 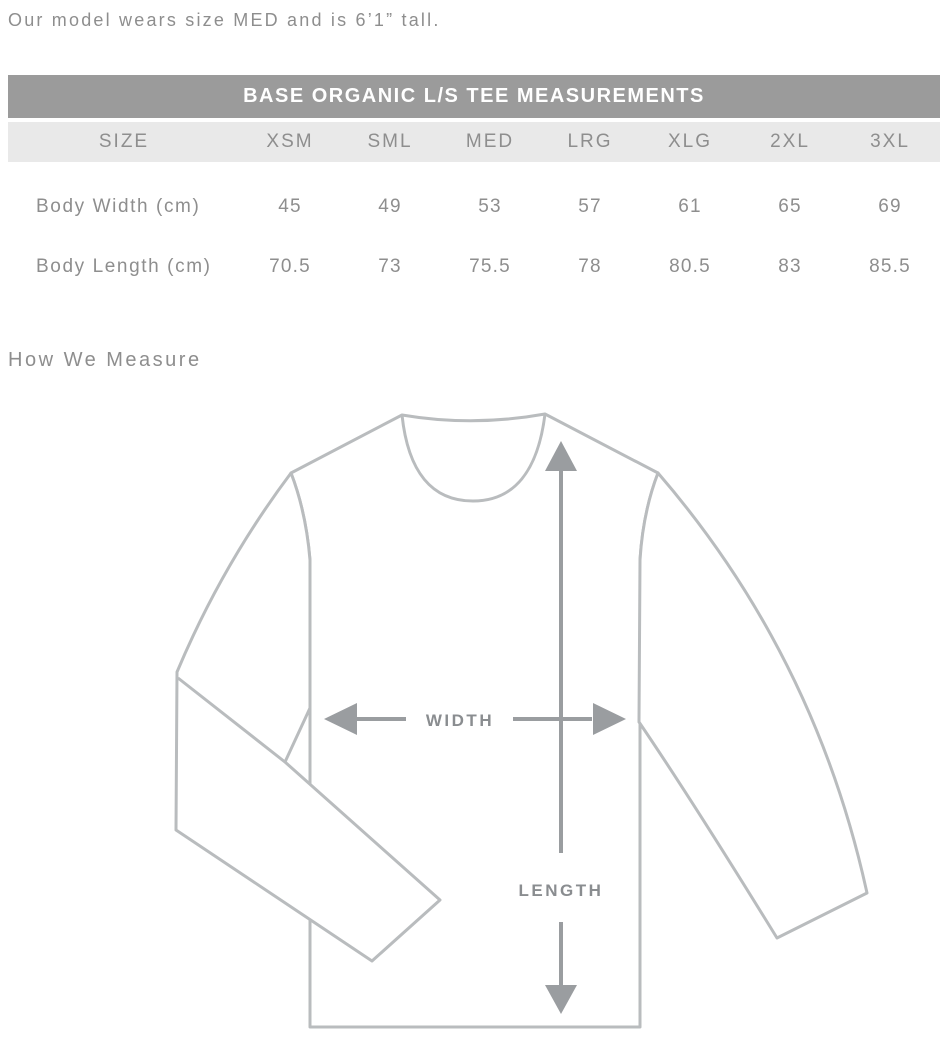 I want to click on column-header-xlg: XLG, so click(x=690, y=141).